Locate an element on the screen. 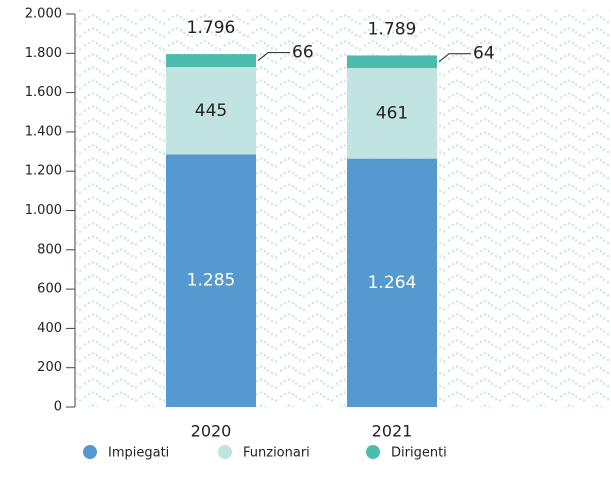  data-label: 1.285 is located at coordinates (211, 281).